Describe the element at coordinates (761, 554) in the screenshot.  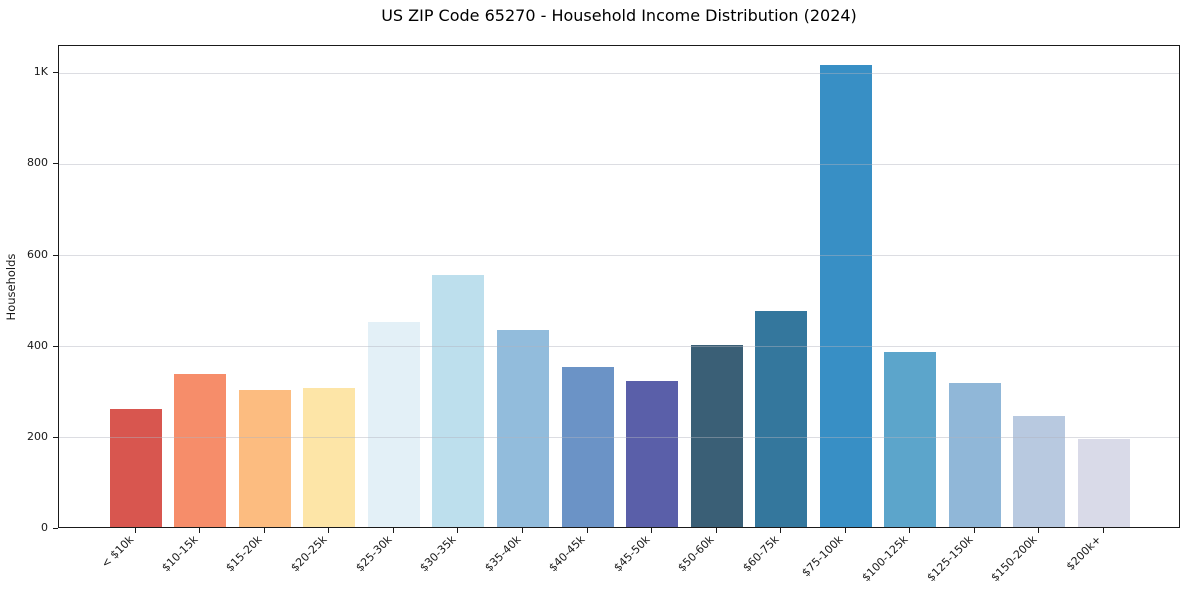
I see `x-tick-label-10: $60-75k` at that location.